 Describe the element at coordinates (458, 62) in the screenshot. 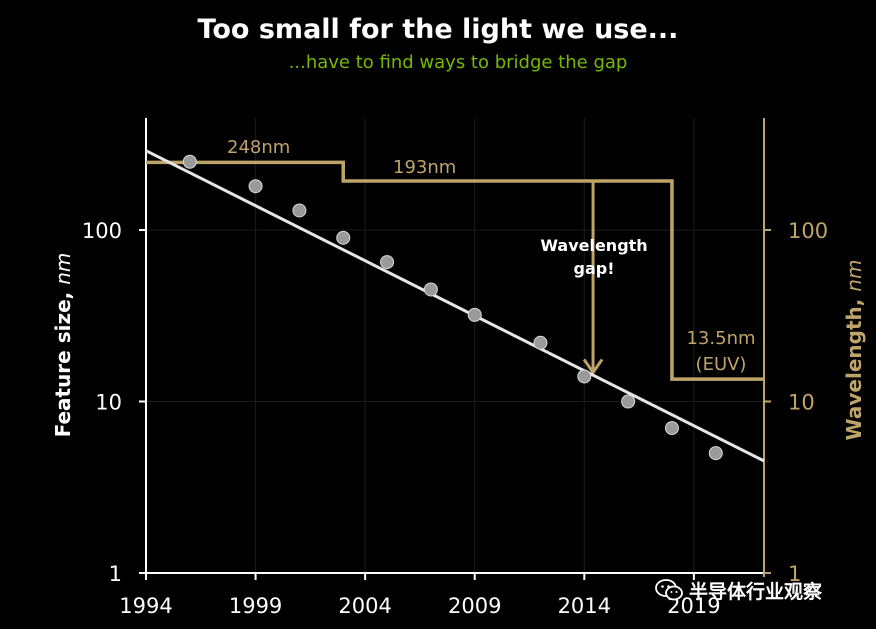

I see `chart-subtitle: ...have to find ways to bridge the gap` at that location.